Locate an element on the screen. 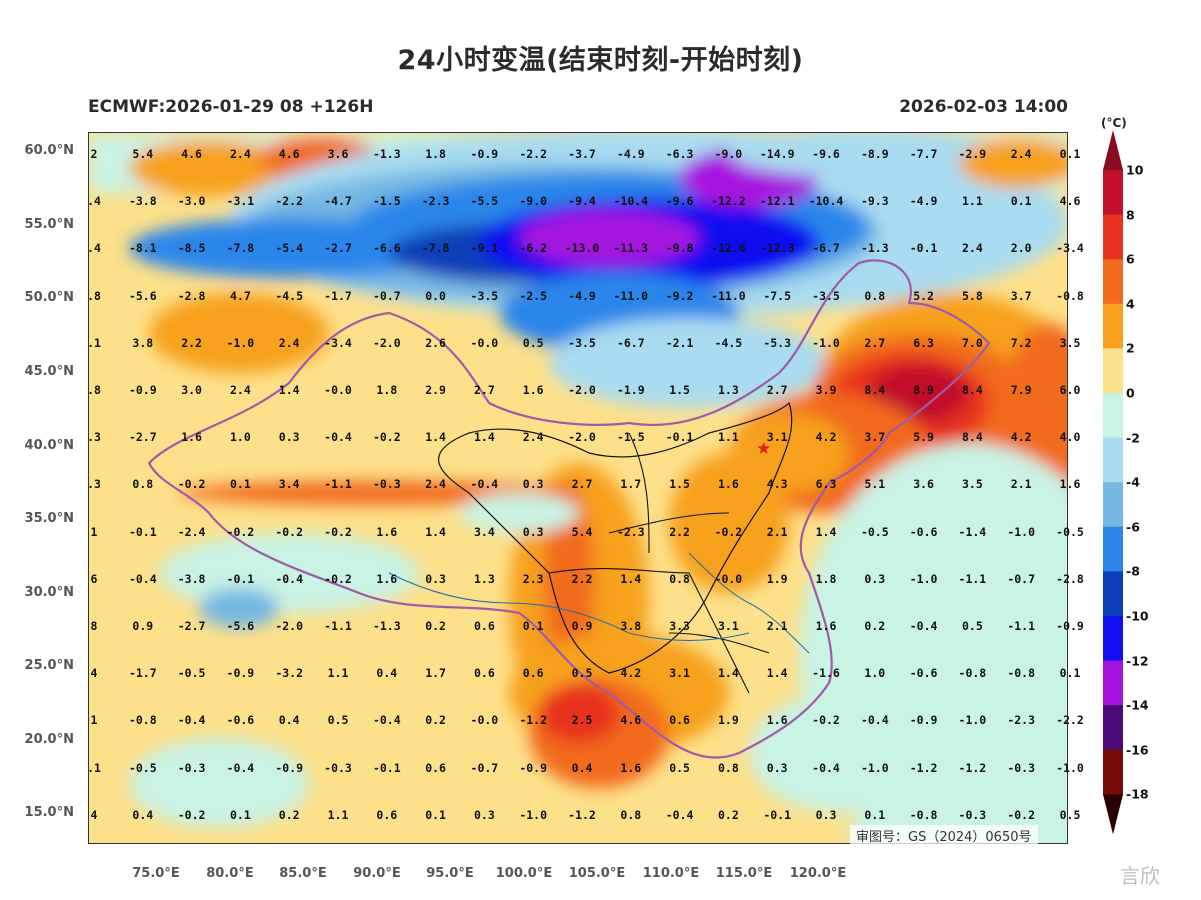  grid-value: -0.6 is located at coordinates (923, 531).